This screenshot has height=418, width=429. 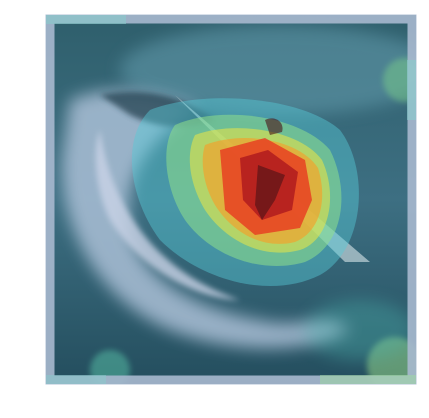 I want to click on heat-corner, so click(x=399, y=80).